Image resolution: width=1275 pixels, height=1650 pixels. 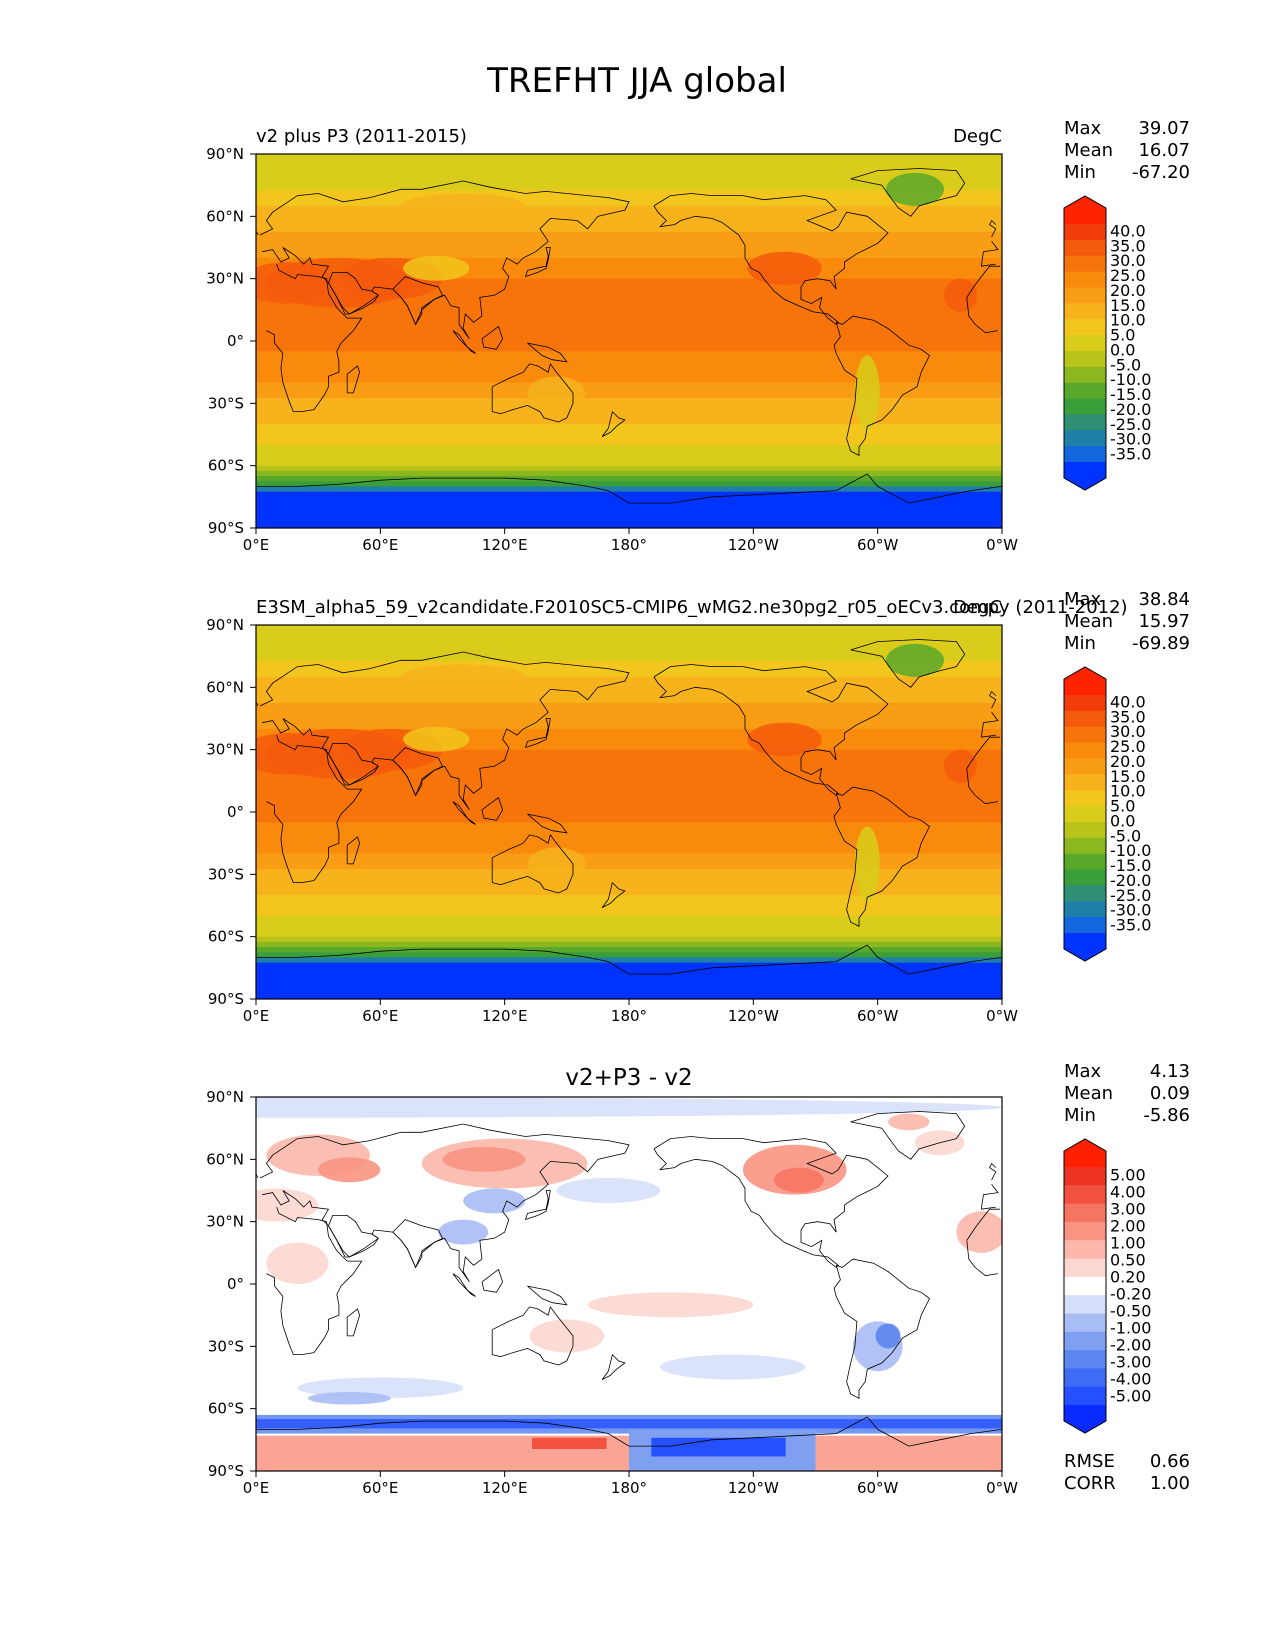 What do you see at coordinates (1089, 1461) in the screenshot?
I see `stat-label: RMSE` at bounding box center [1089, 1461].